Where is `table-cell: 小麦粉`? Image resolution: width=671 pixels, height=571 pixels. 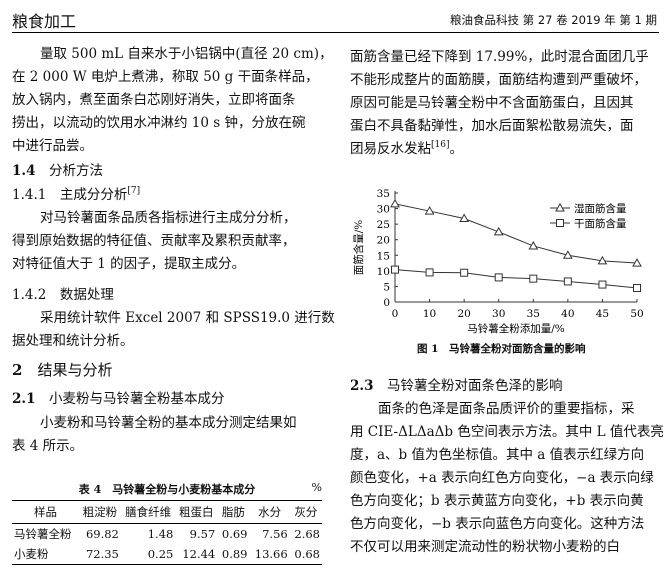 table-cell: 小麦粉 is located at coordinates (45, 554).